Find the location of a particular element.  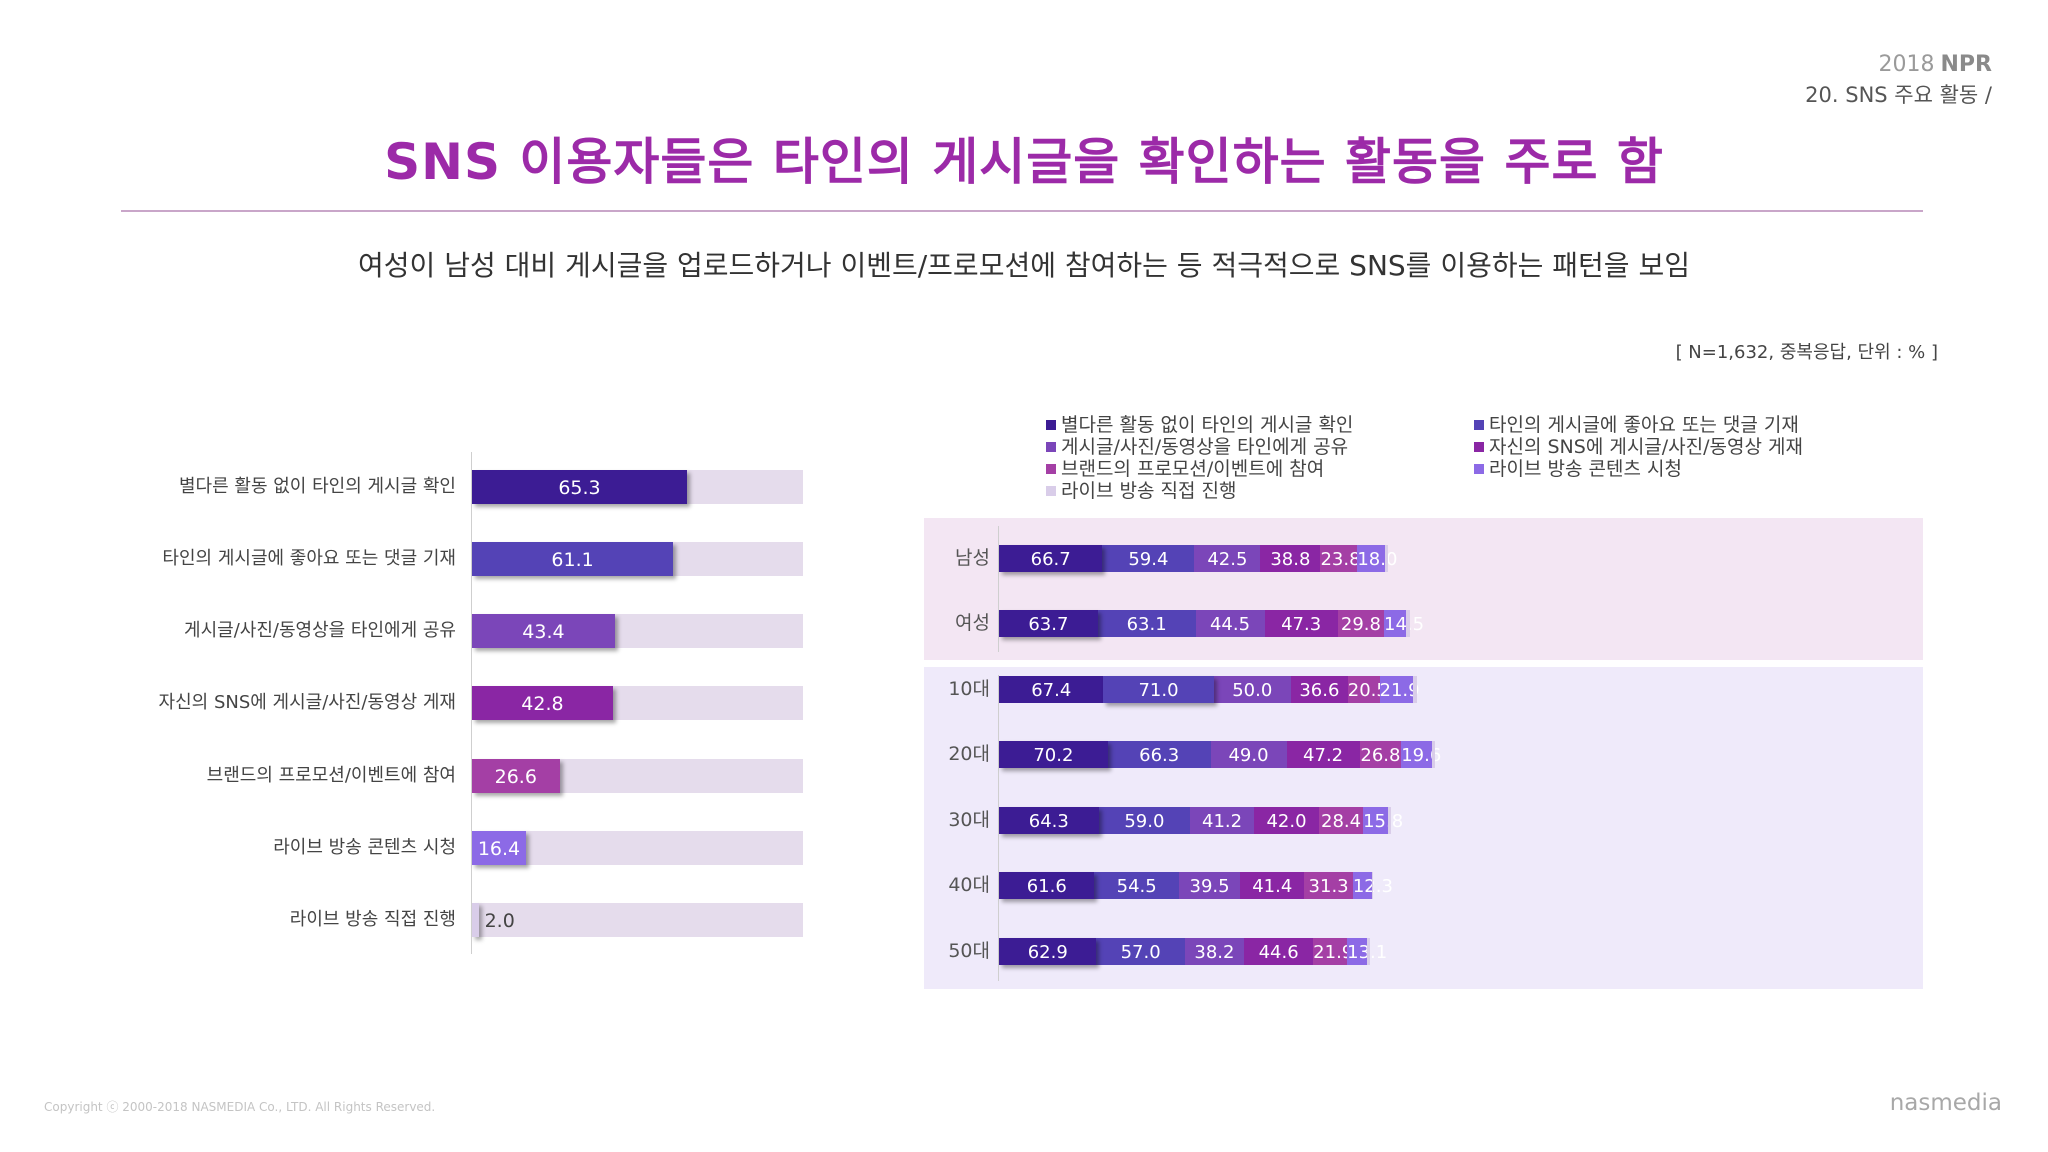

segment-value-label: 44.6 is located at coordinates (1278, 952).